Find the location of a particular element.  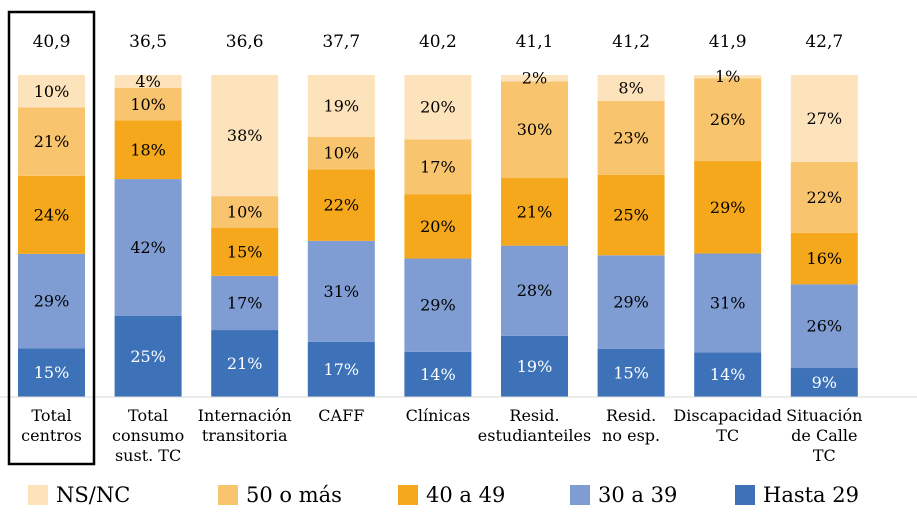

category-label: Situación de Calle TC is located at coordinates (824, 435).